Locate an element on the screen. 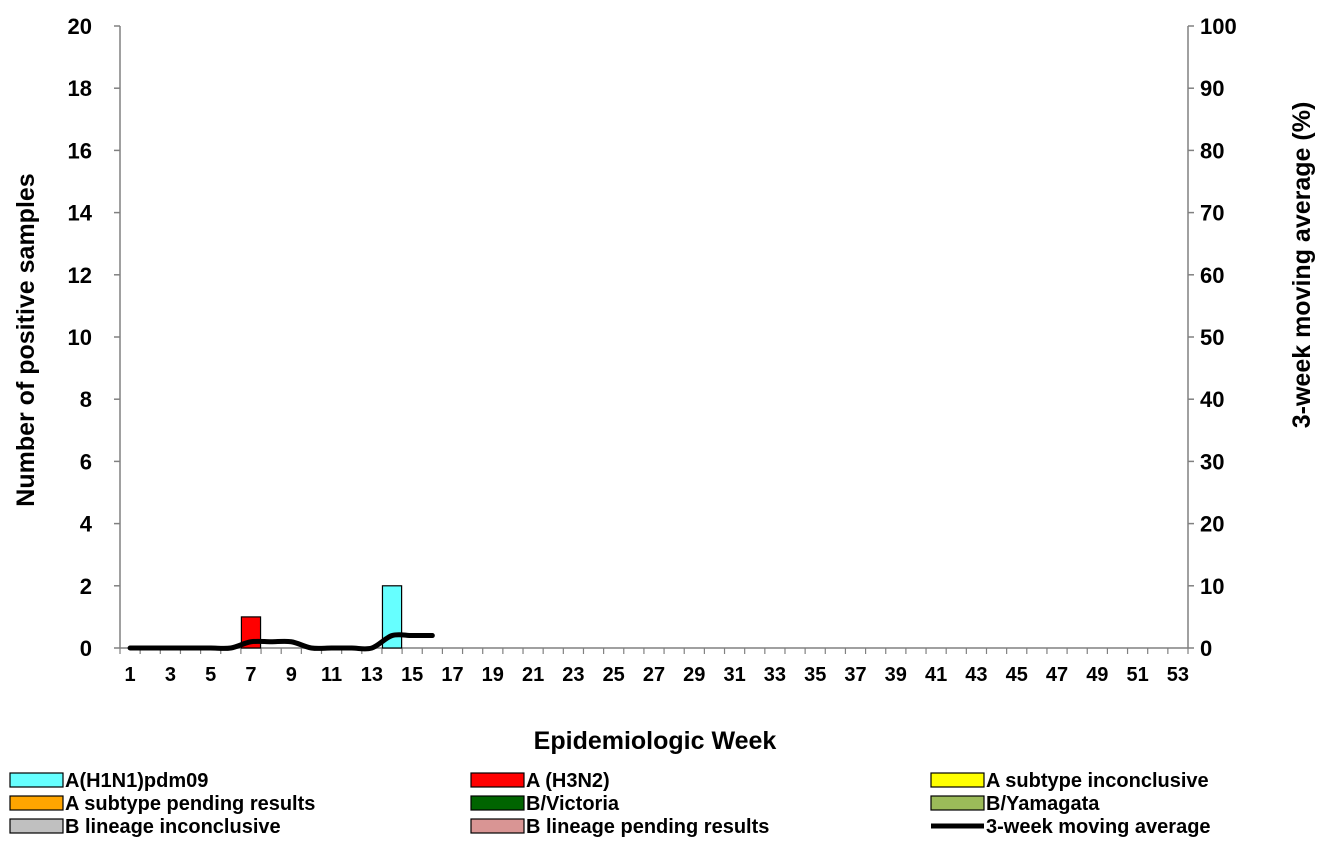 The width and height of the screenshot is (1325, 856). y2-tick-label: 30 is located at coordinates (1212, 461).